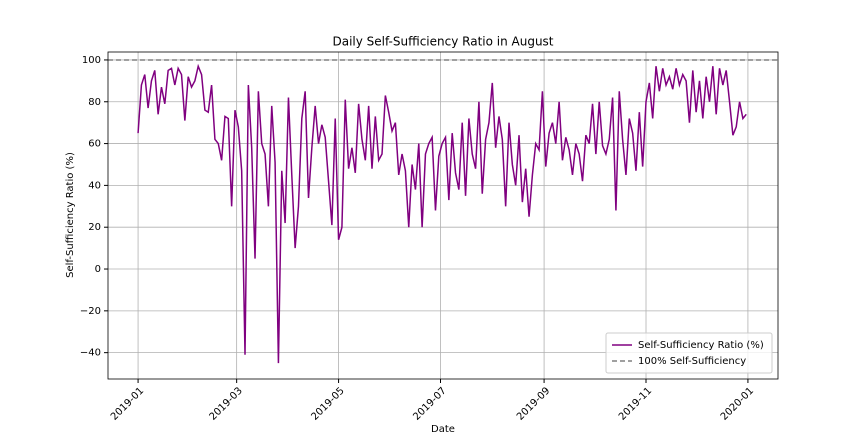  Describe the element at coordinates (127, 403) in the screenshot. I see `x-tick-label: 2019-01` at that location.